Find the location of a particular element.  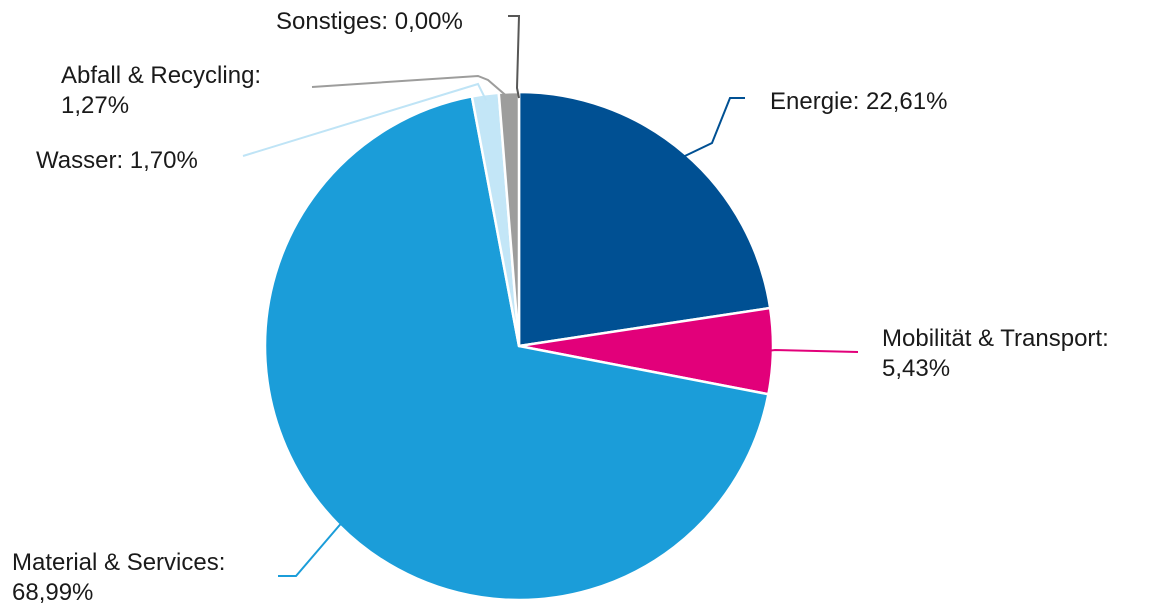

data-label-mobilitaet-and-transport: Mobilität & Transport: 5,43% is located at coordinates (995, 353).